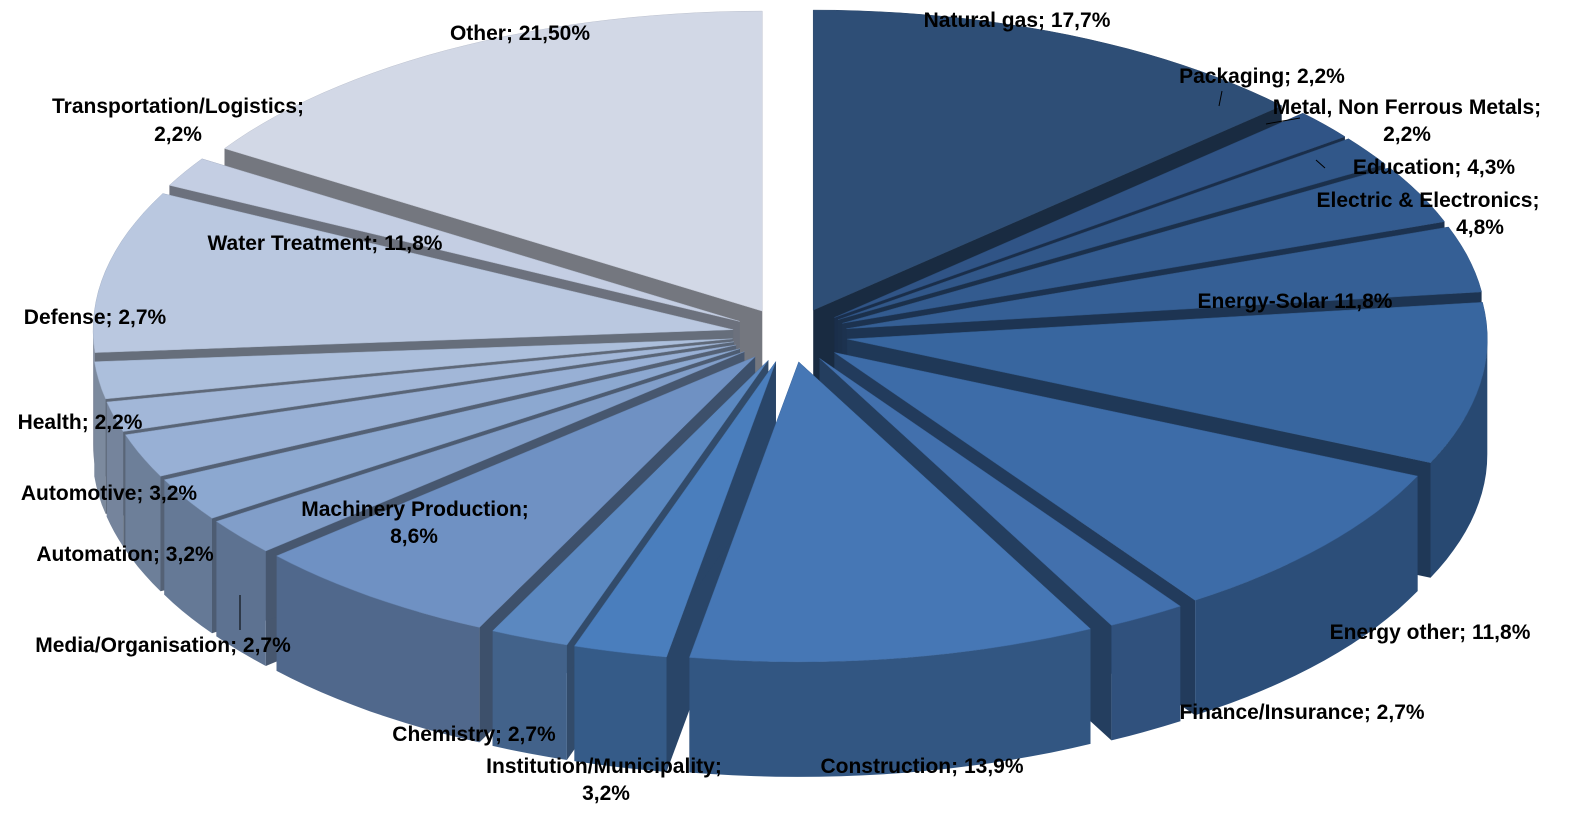  Describe the element at coordinates (178, 106) in the screenshot. I see `slice-label-line: Transportation/Logistics;` at that location.